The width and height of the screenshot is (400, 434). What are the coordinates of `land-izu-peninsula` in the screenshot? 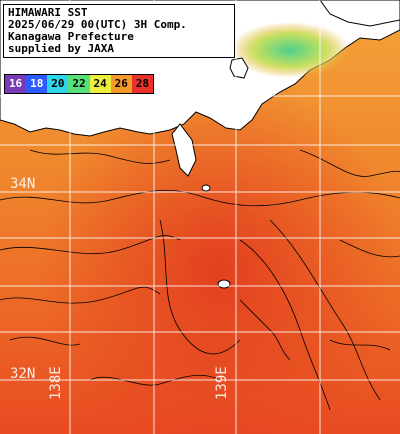 It's located at (184, 150).